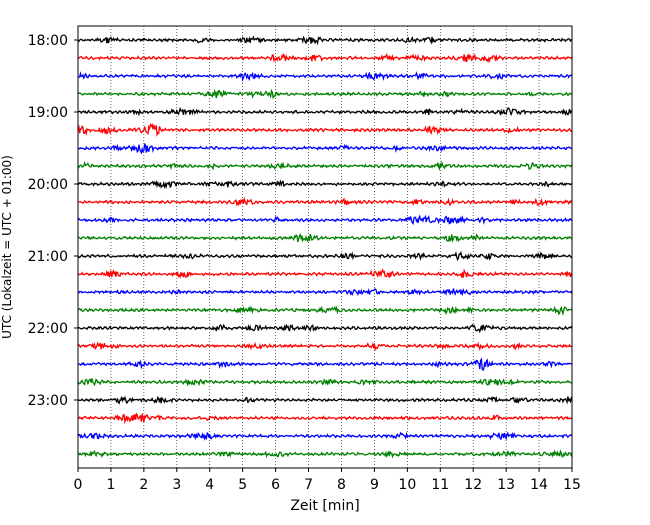 The width and height of the screenshot is (650, 525). What do you see at coordinates (48, 113) in the screenshot?
I see `y-tick-label: 19:00` at bounding box center [48, 113].